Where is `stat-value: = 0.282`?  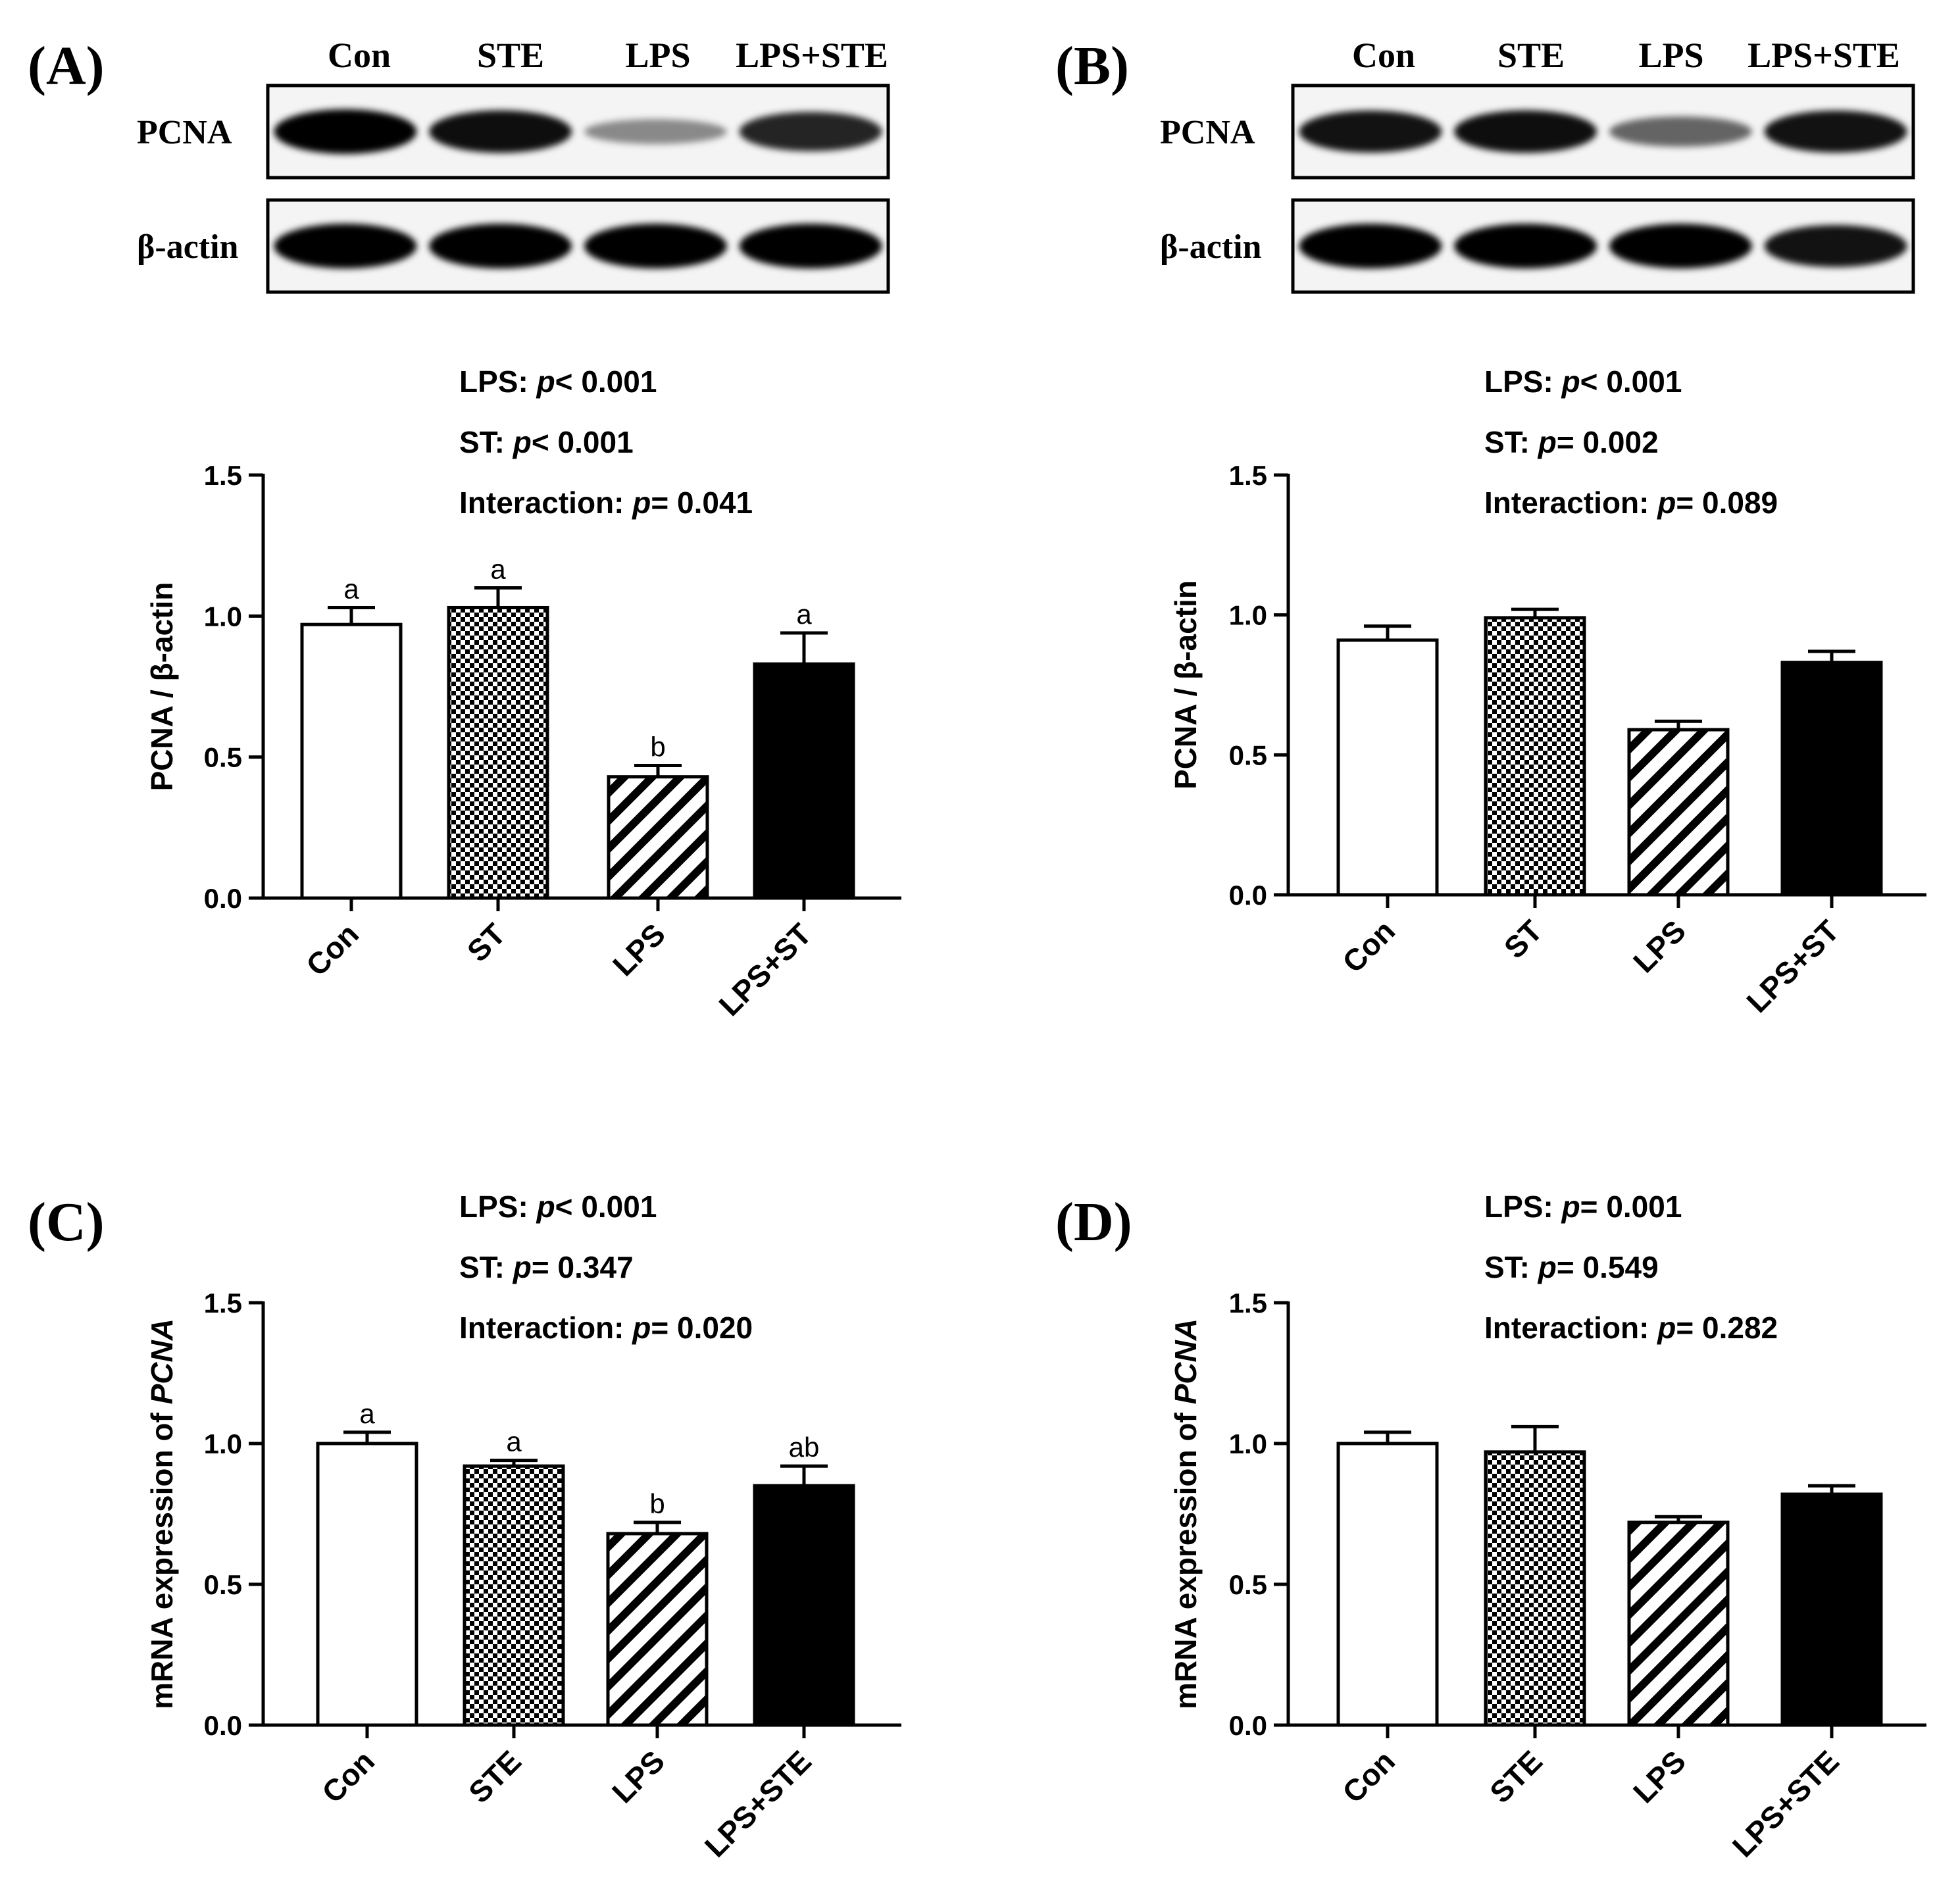 stat-value: = 0.282 is located at coordinates (1727, 1328).